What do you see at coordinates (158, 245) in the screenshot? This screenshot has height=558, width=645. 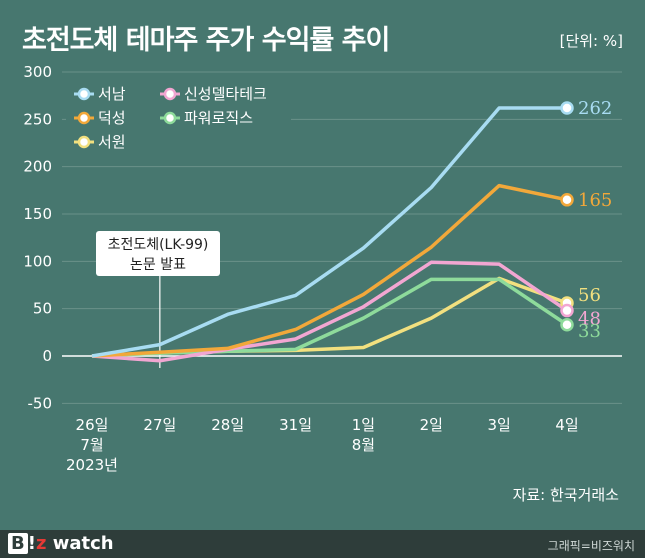 I see `annotation-text: 초전도체(LK-99)` at bounding box center [158, 245].